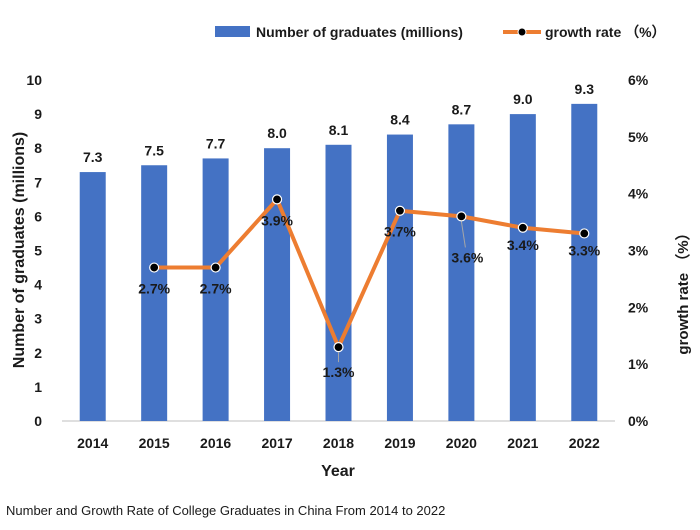 The image size is (700, 530). What do you see at coordinates (339, 372) in the screenshot?
I see `line-value-label: 1.3%` at bounding box center [339, 372].